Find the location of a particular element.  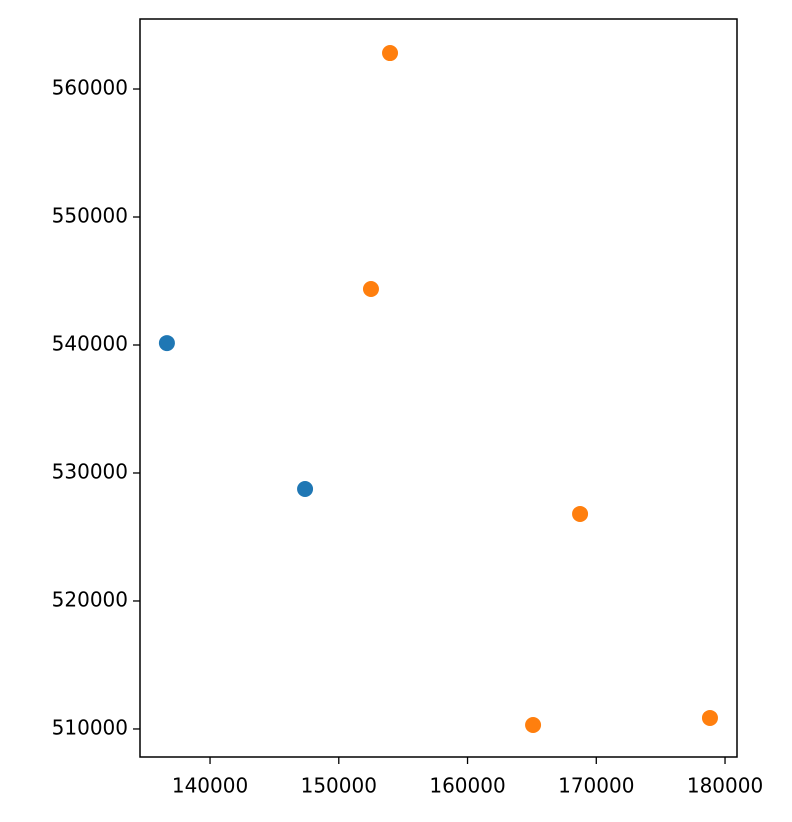

x-tick-label: 160000 is located at coordinates (467, 786).